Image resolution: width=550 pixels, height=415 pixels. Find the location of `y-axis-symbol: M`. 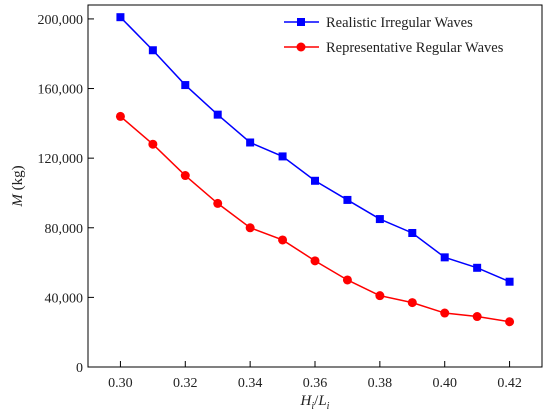

y-axis-symbol: M is located at coordinates (18, 200).